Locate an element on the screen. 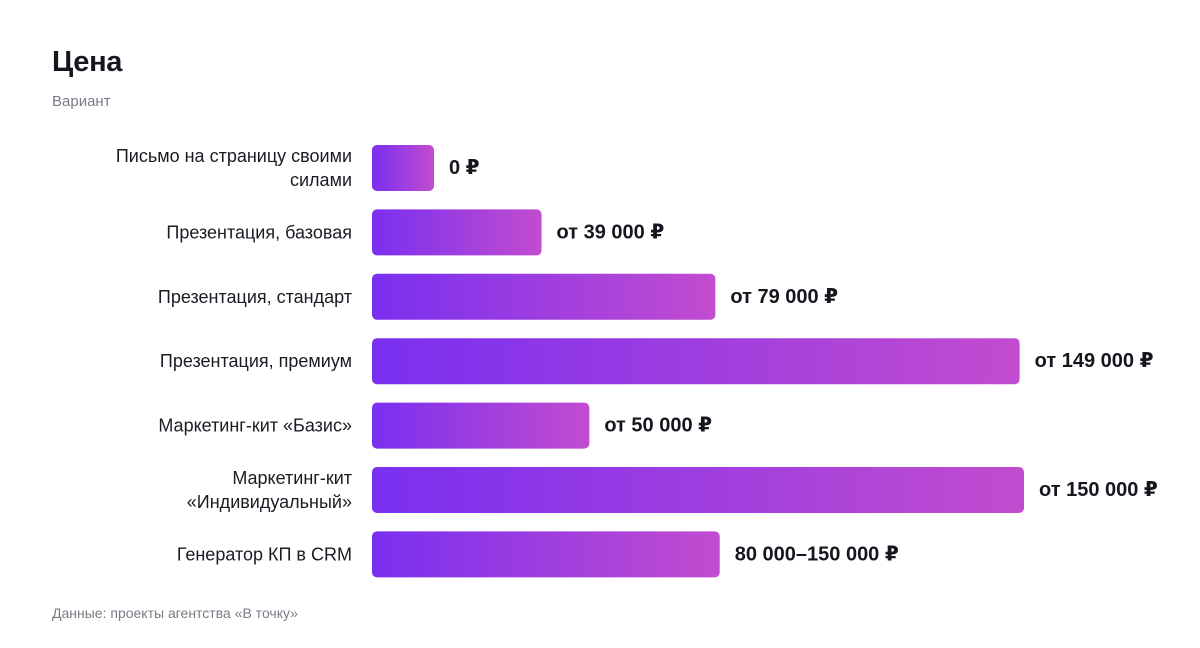 The height and width of the screenshot is (648, 1200). value-label: от 150 000 ₽ is located at coordinates (1098, 490).